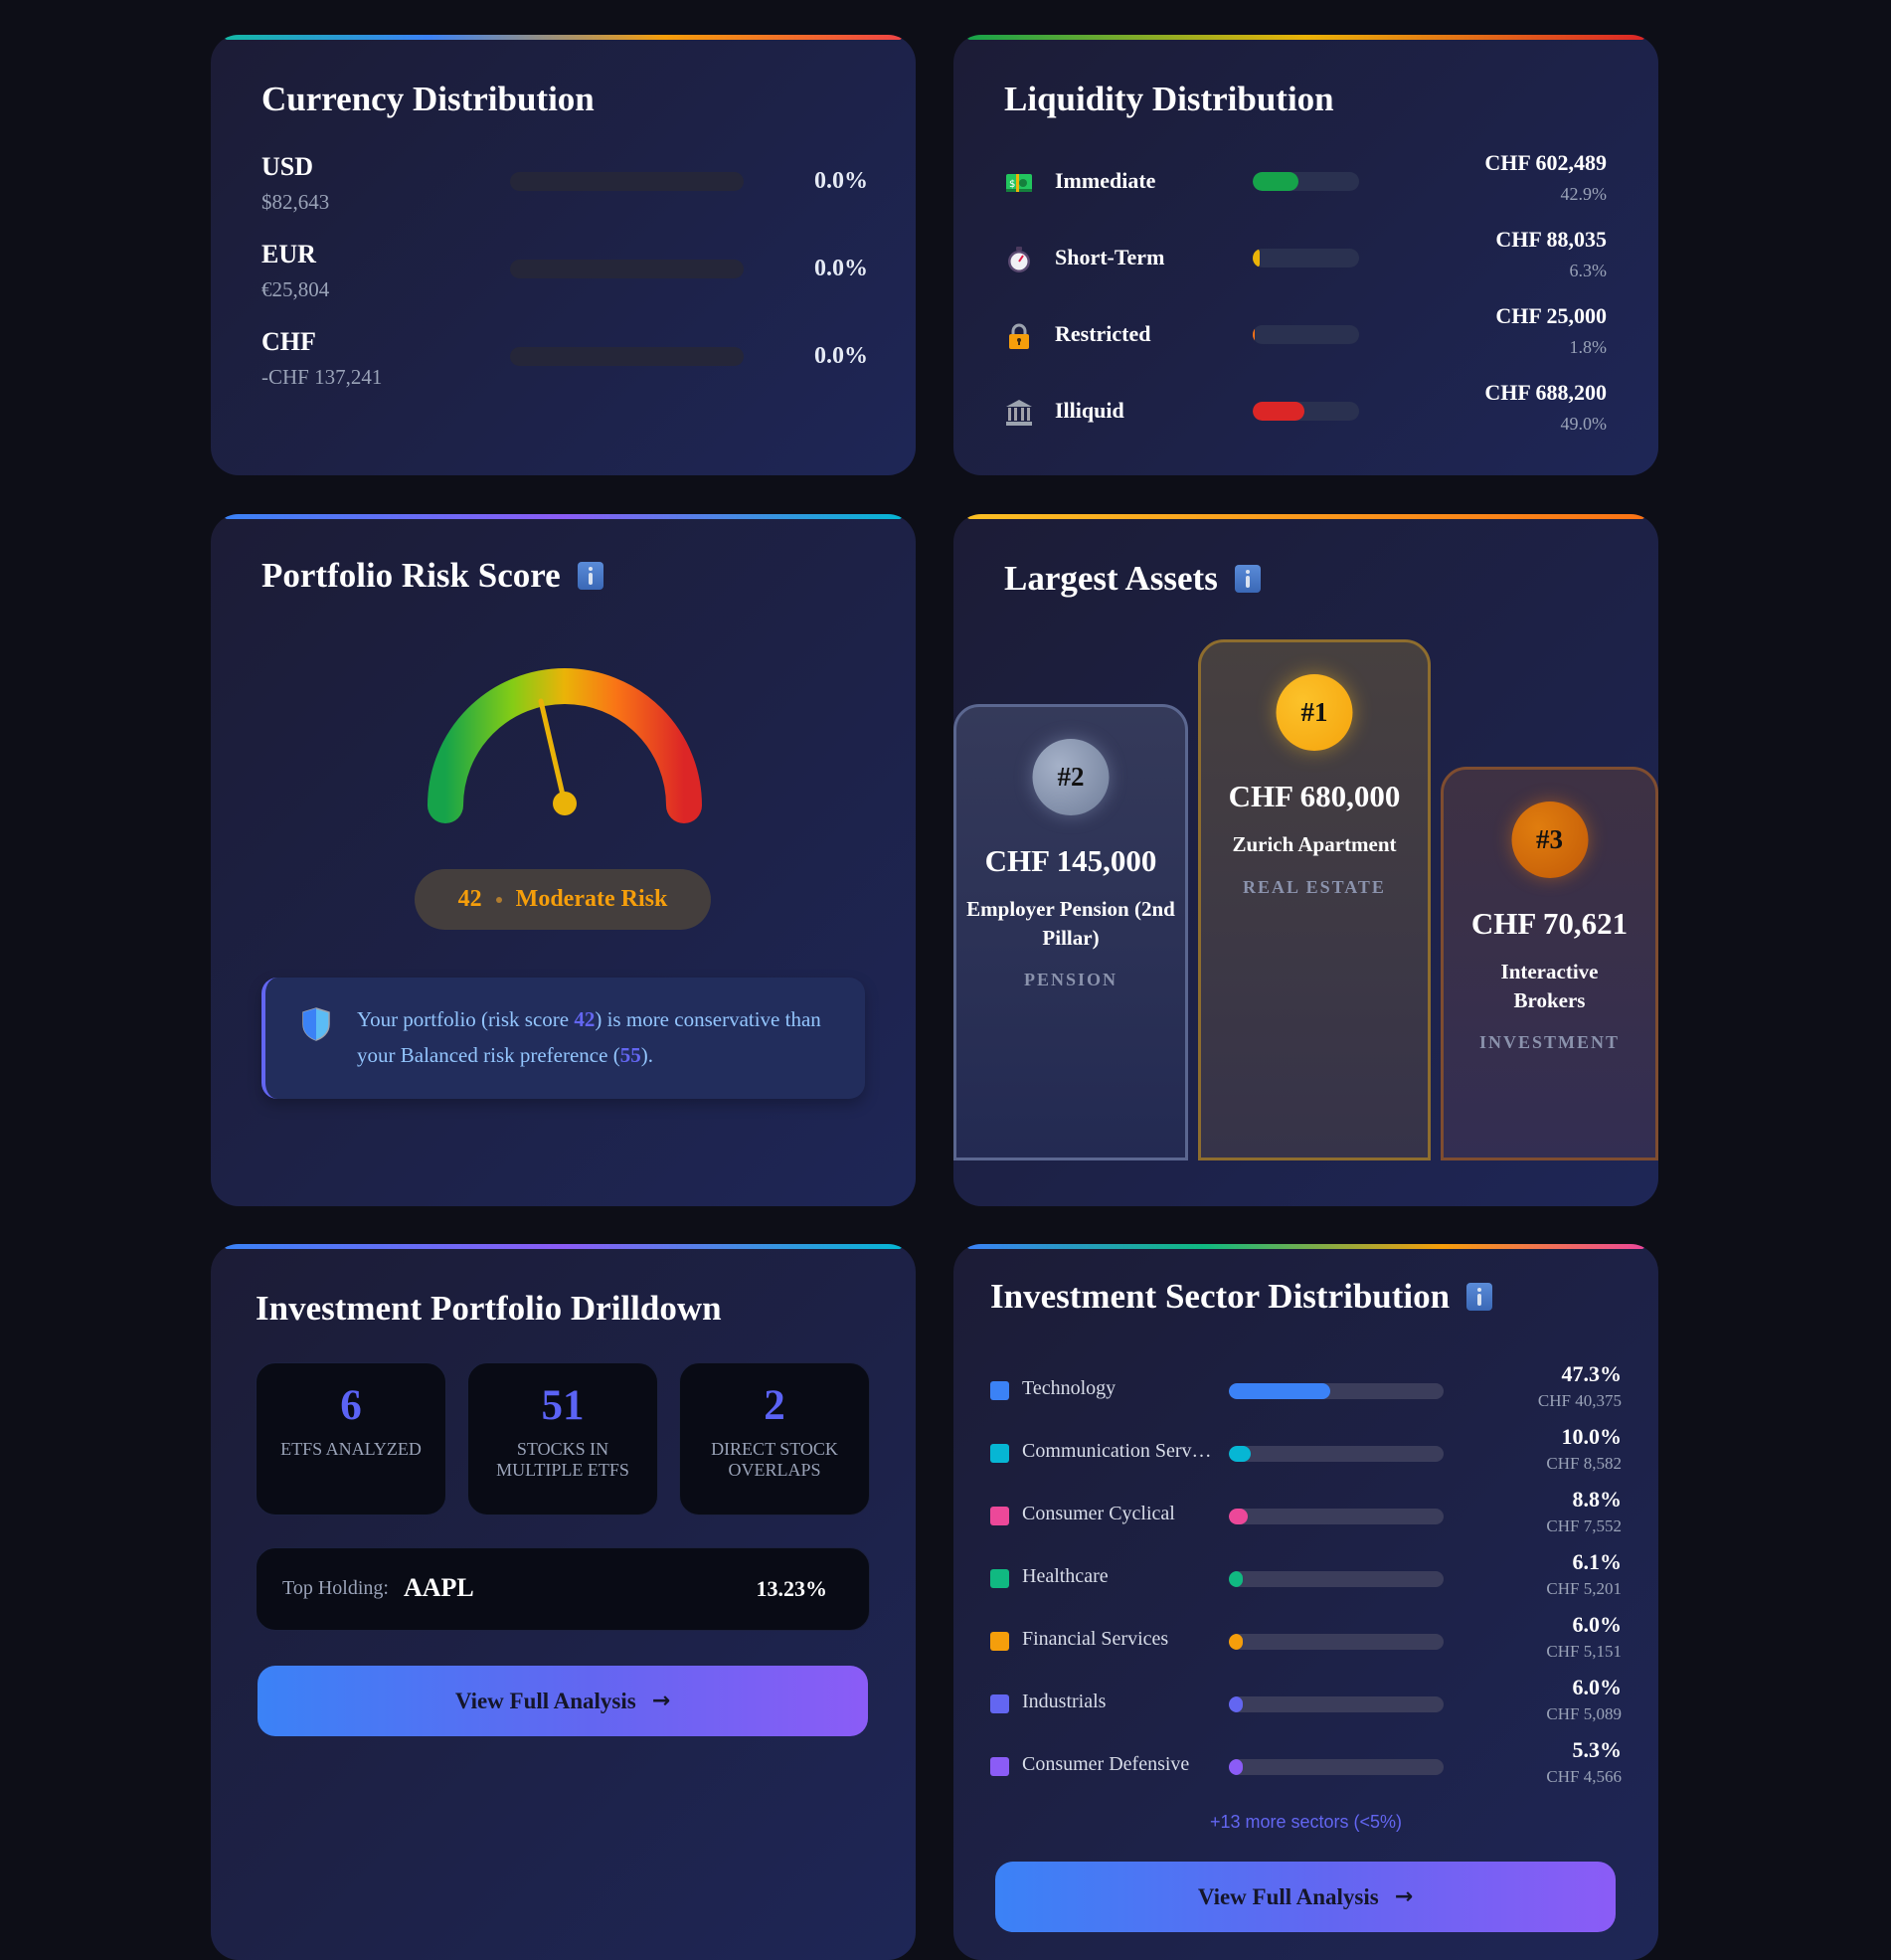 The height and width of the screenshot is (1960, 1891). What do you see at coordinates (322, 377) in the screenshot?
I see `currency-amount: -CHF 137,241` at bounding box center [322, 377].